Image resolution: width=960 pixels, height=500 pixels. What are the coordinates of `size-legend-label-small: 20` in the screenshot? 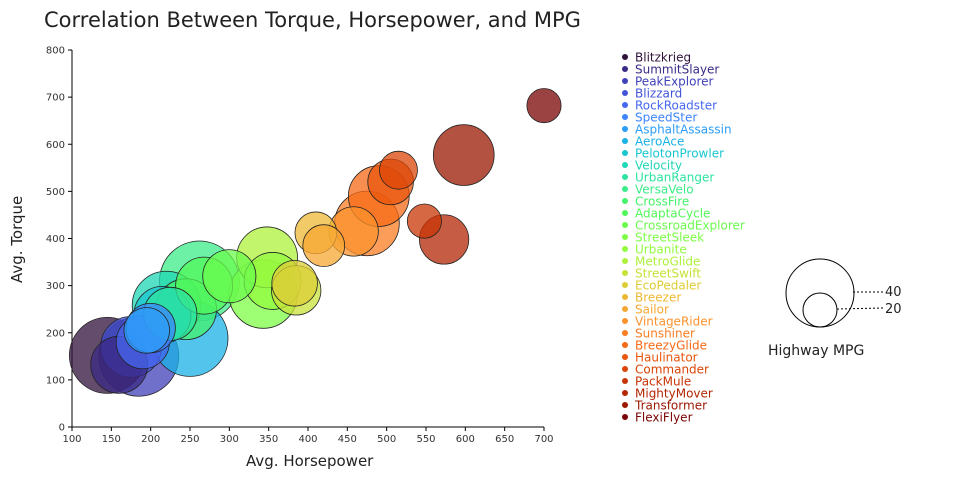 It's located at (893, 309).